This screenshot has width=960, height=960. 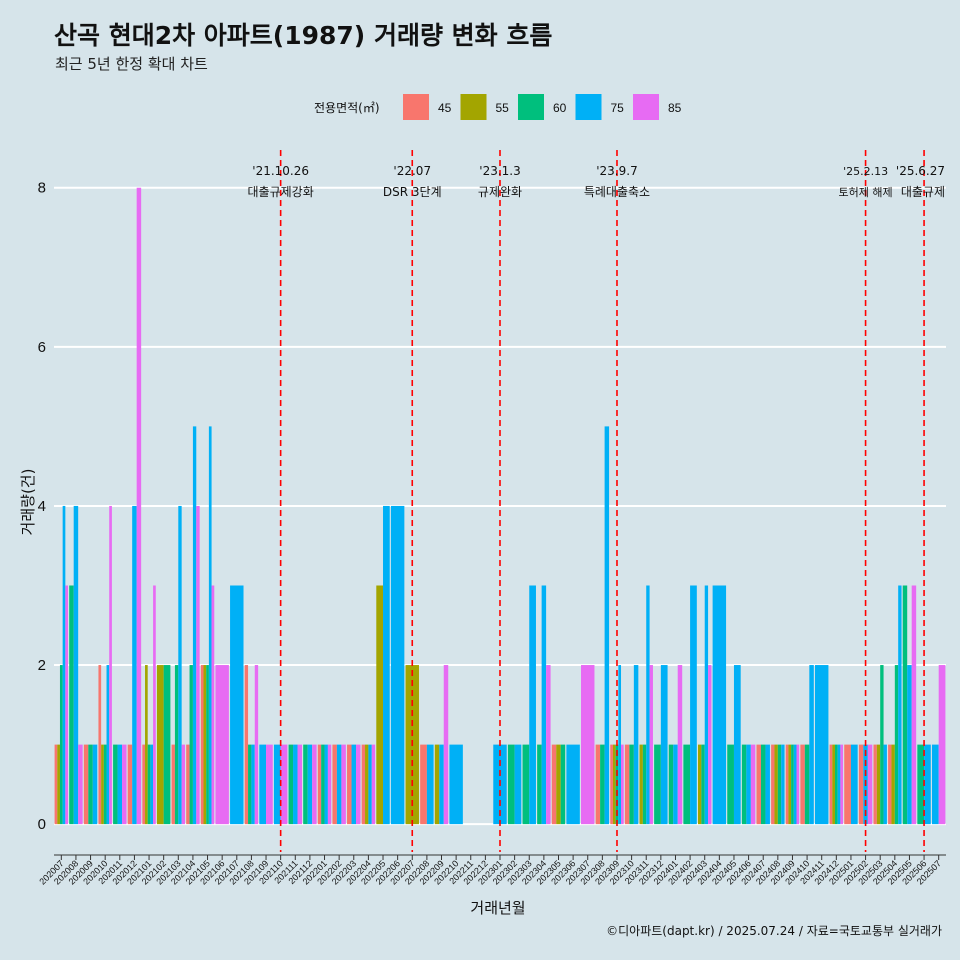 What do you see at coordinates (618, 108) in the screenshot?
I see `legend-label: 75` at bounding box center [618, 108].